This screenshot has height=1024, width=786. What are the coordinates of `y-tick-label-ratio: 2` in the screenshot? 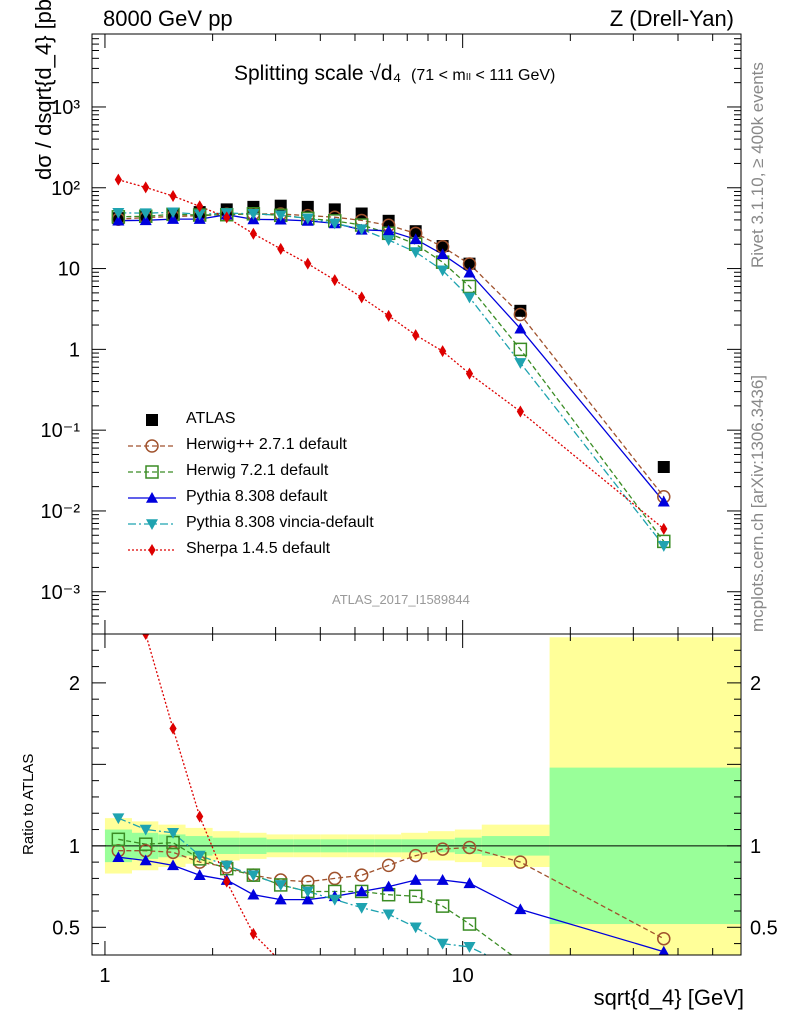 It's located at (74, 684).